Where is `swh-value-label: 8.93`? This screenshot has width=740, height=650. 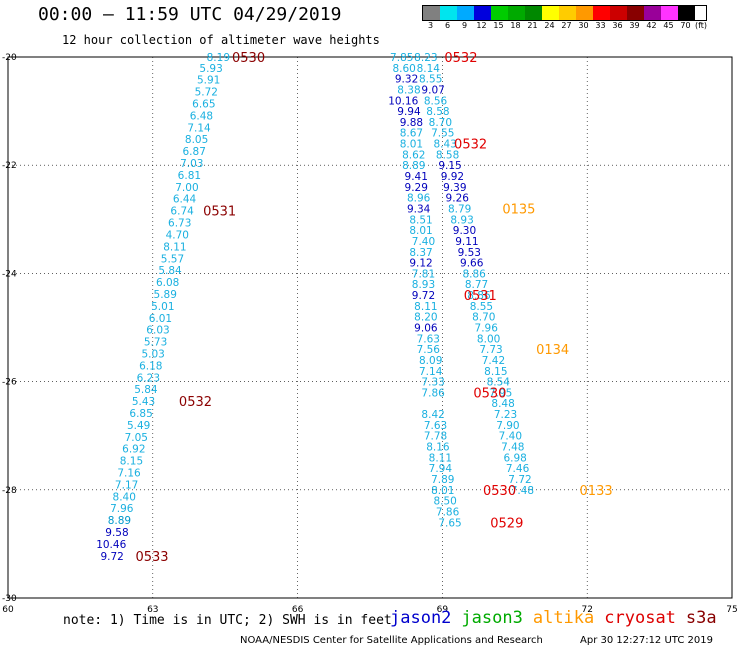
swh-value-label: 8.93 is located at coordinates (461, 220).